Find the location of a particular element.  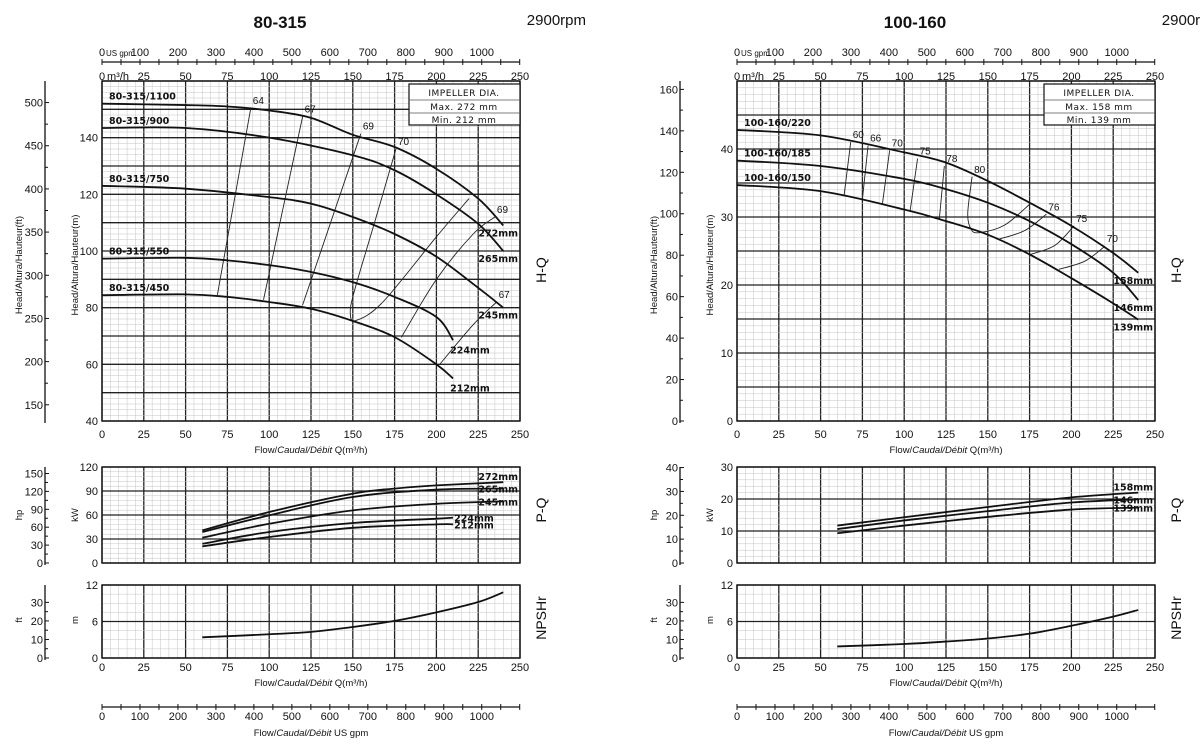

head-curve is located at coordinates (302, 164).